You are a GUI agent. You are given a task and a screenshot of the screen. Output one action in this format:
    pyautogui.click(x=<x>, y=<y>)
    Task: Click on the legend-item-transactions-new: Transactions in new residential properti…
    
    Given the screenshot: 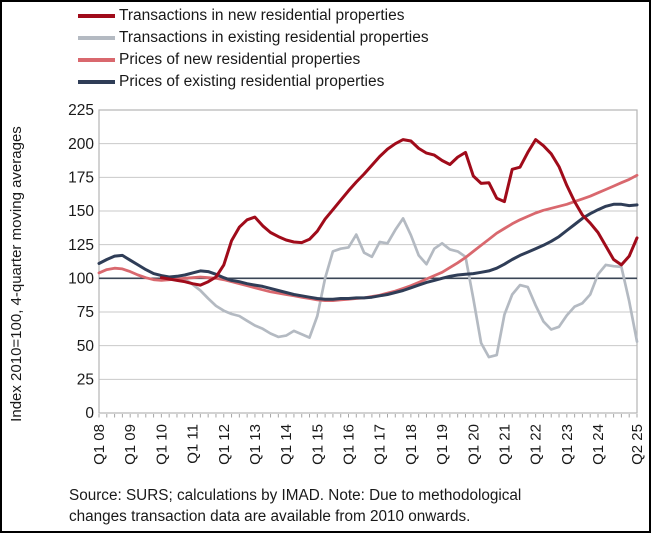 What is the action you would take?
    pyautogui.click(x=215, y=16)
    